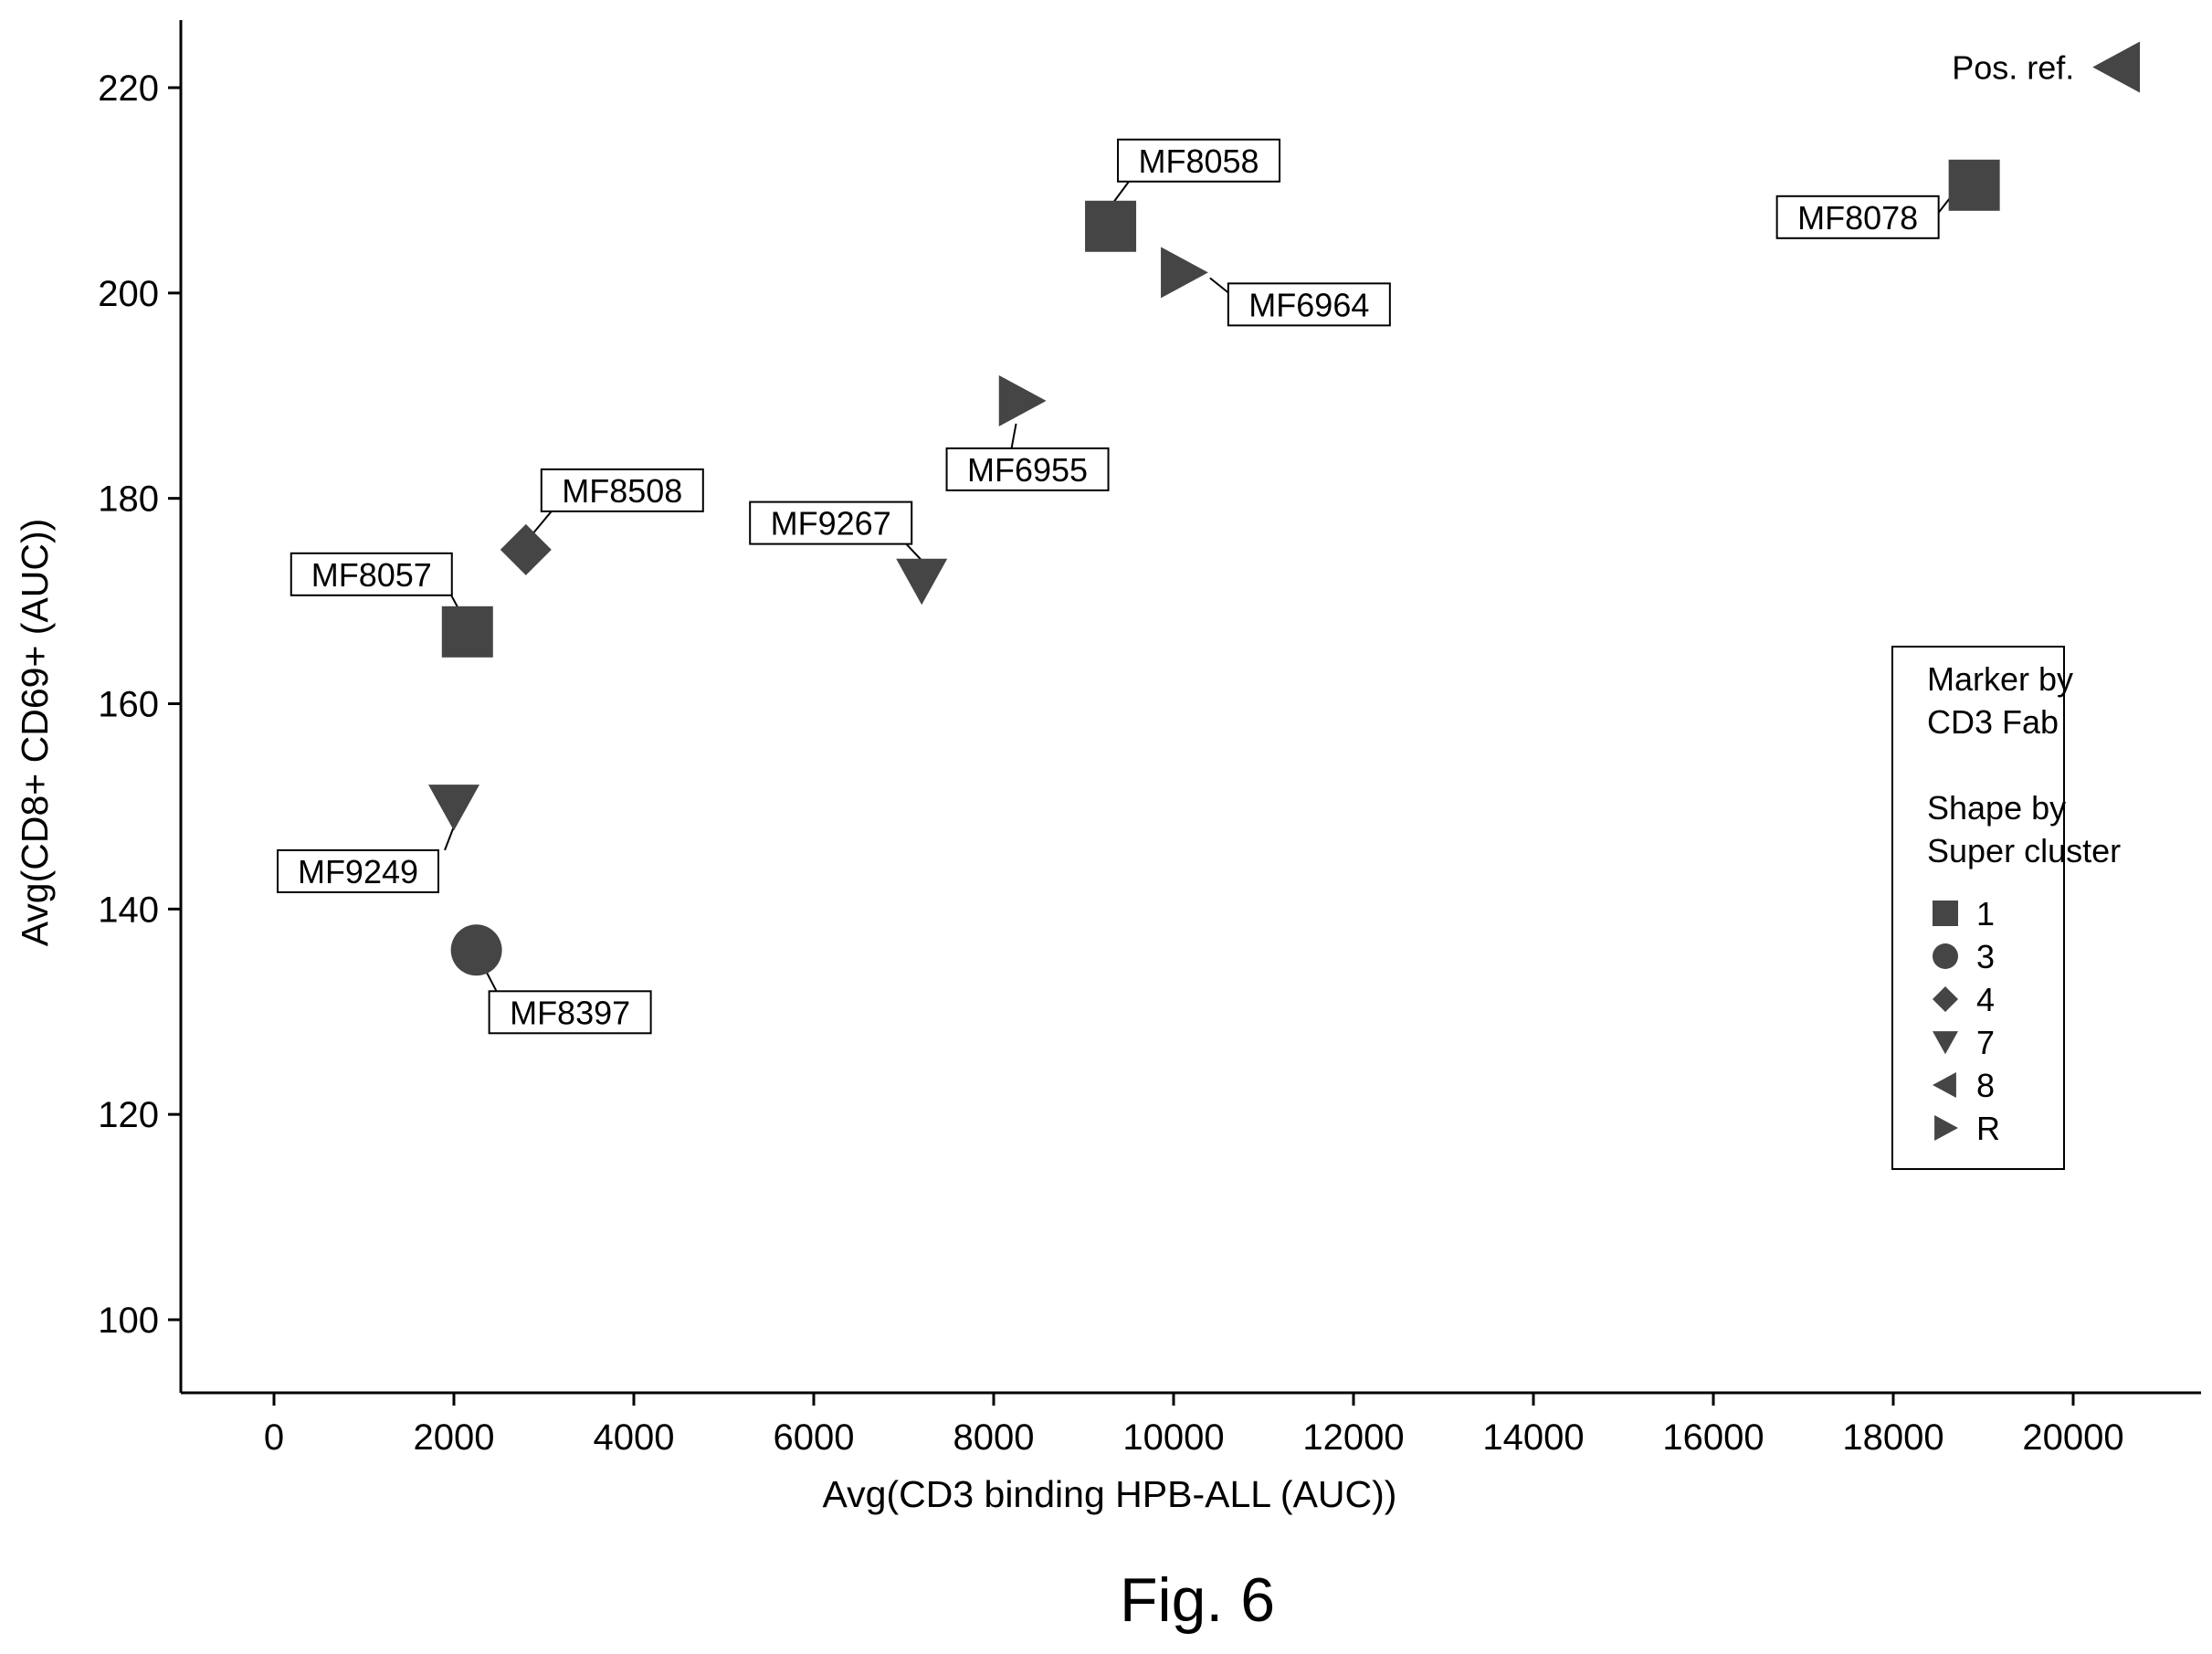 The width and height of the screenshot is (2212, 1654). What do you see at coordinates (1985, 956) in the screenshot?
I see `legend-label: 3` at bounding box center [1985, 956].